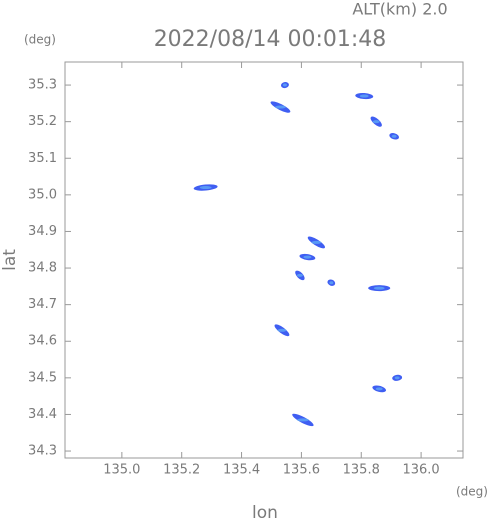 Image resolution: width=491 pixels, height=521 pixels. I want to click on x-tick-label: 135.6, so click(301, 470).